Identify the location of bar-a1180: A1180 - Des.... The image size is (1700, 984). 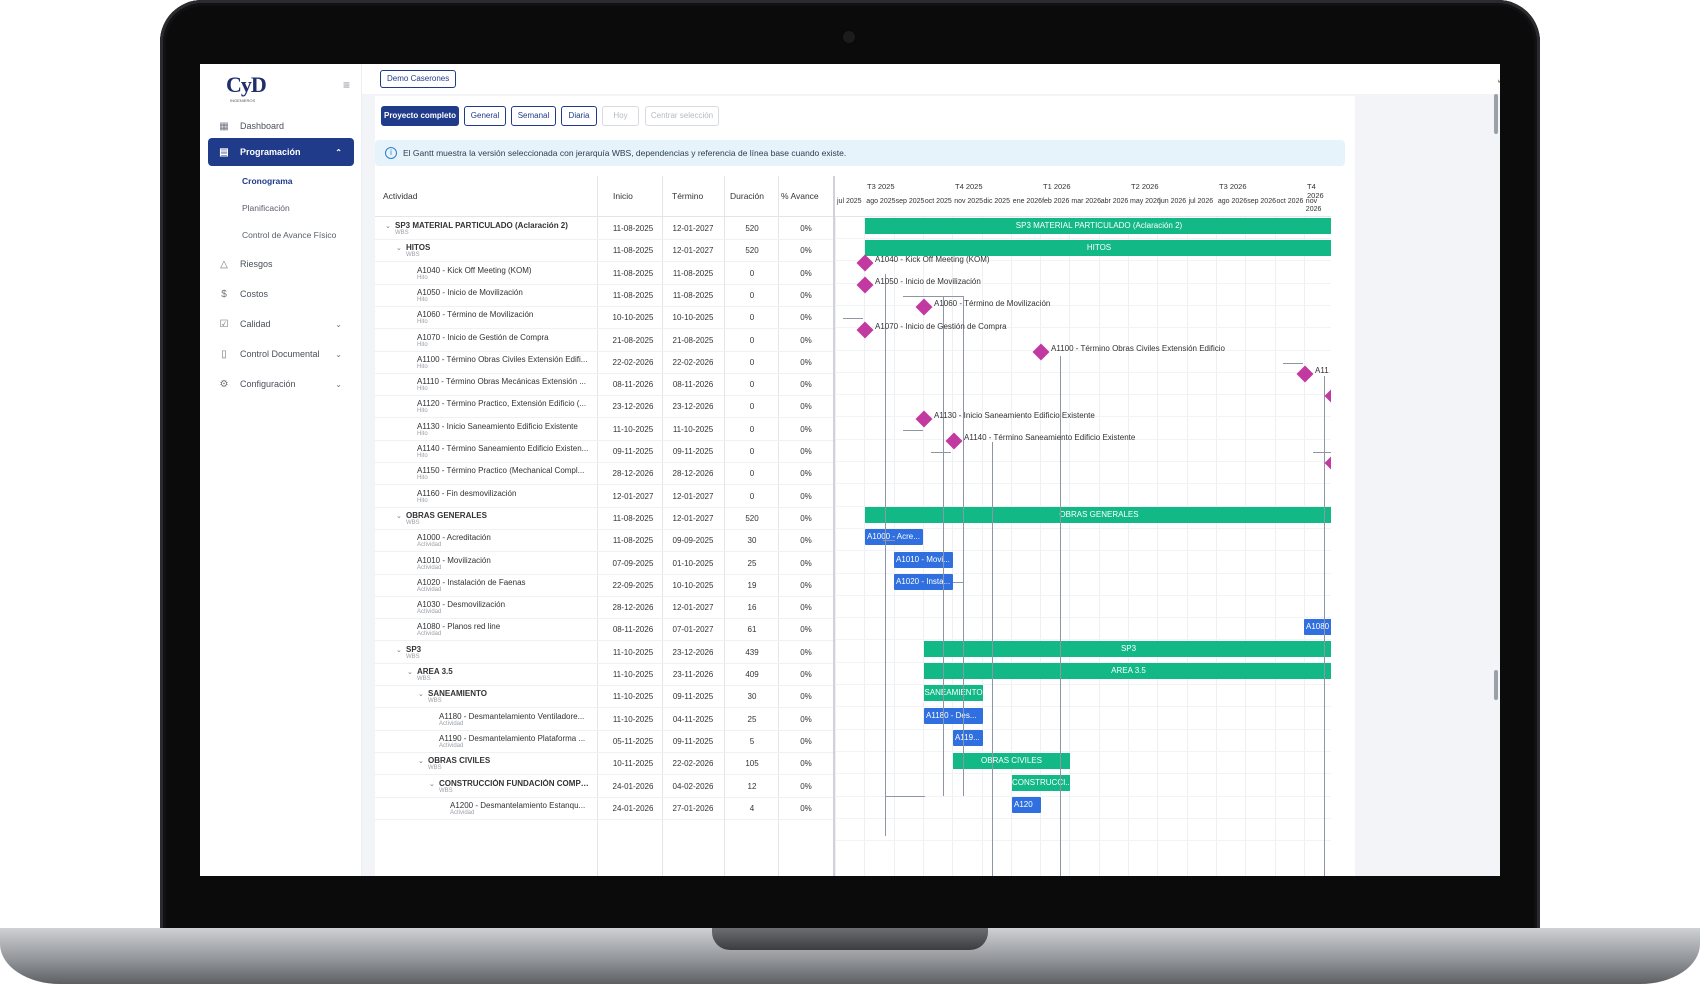
(953, 716).